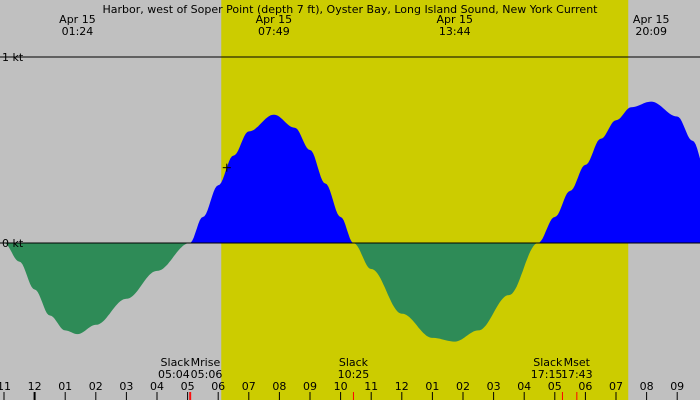  What do you see at coordinates (402, 386) in the screenshot?
I see `hour-tick-label-13: 12` at bounding box center [402, 386].